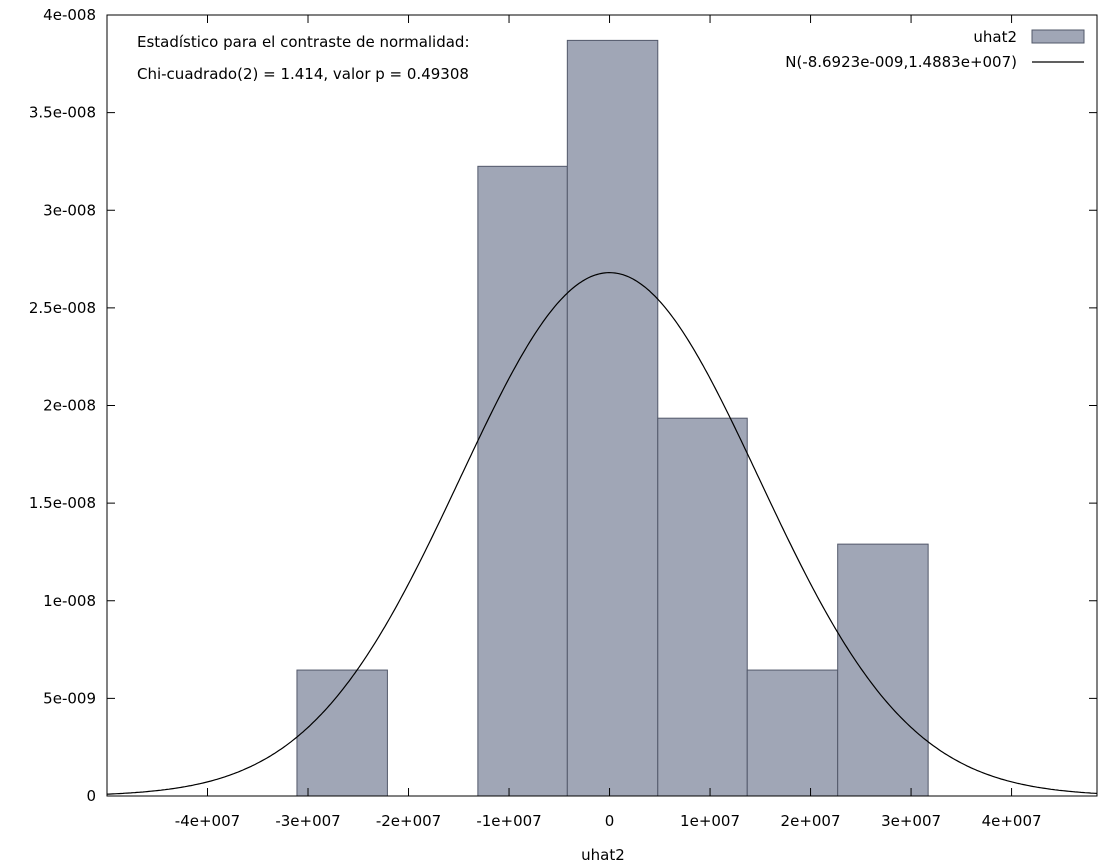 The width and height of the screenshot is (1098, 865). What do you see at coordinates (69, 601) in the screenshot?
I see `y-tick-label-2: 1e-008` at bounding box center [69, 601].